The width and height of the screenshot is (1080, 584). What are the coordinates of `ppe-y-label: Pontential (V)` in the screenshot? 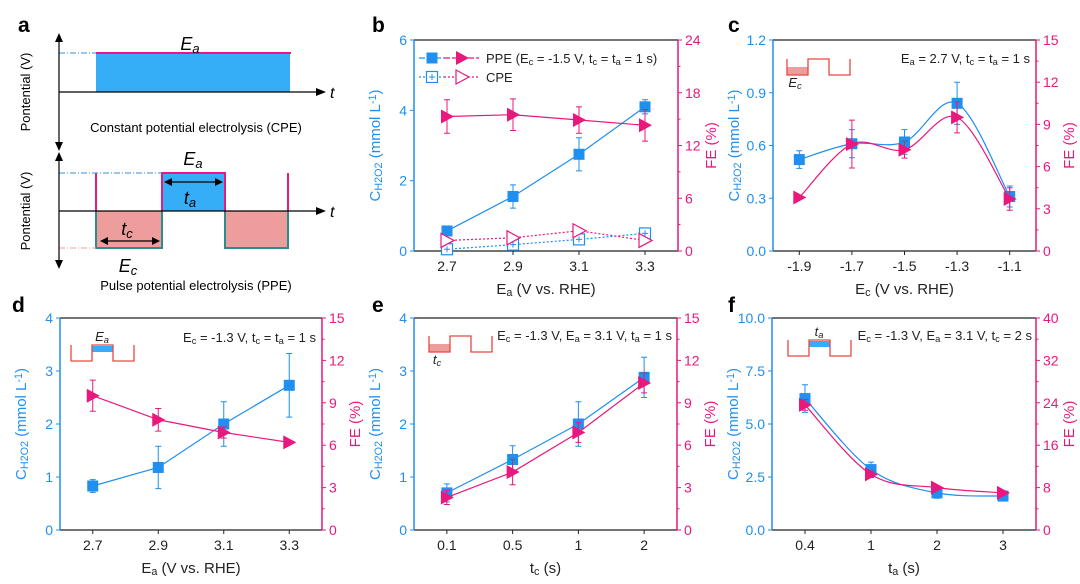 It's located at (25, 211).